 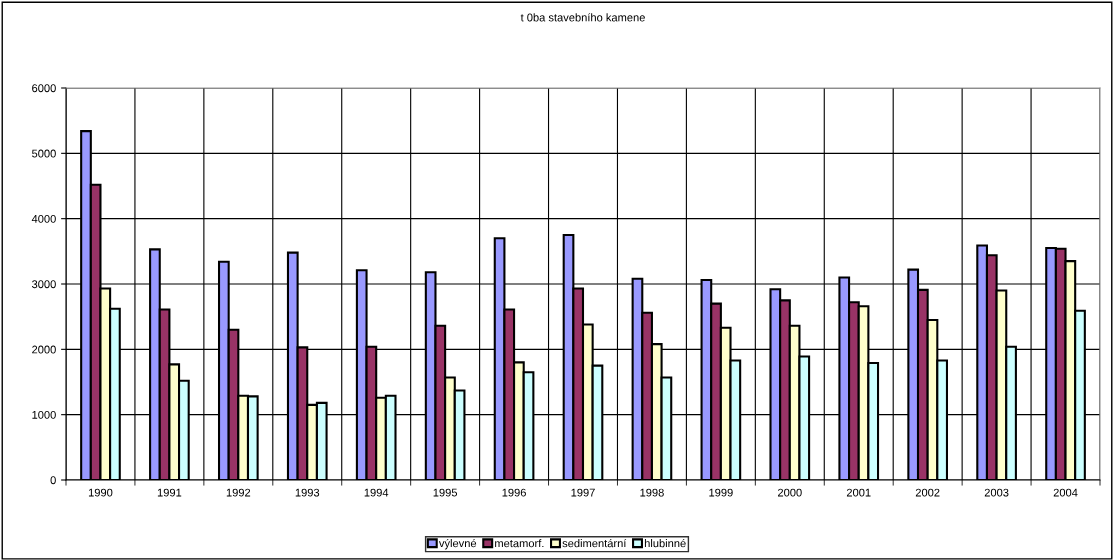 I want to click on chart-title: t 0ba stavebního kamene, so click(x=582, y=17).